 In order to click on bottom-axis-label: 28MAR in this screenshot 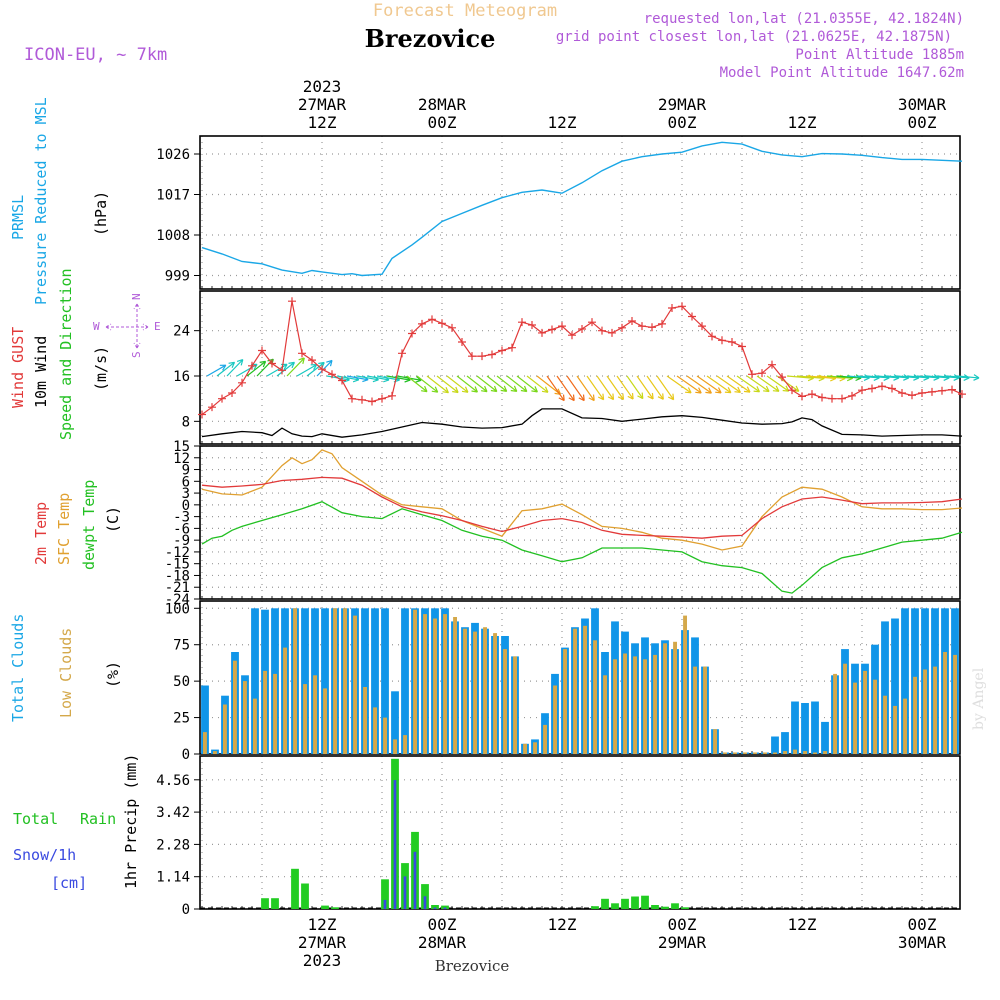, I will do `click(442, 942)`.